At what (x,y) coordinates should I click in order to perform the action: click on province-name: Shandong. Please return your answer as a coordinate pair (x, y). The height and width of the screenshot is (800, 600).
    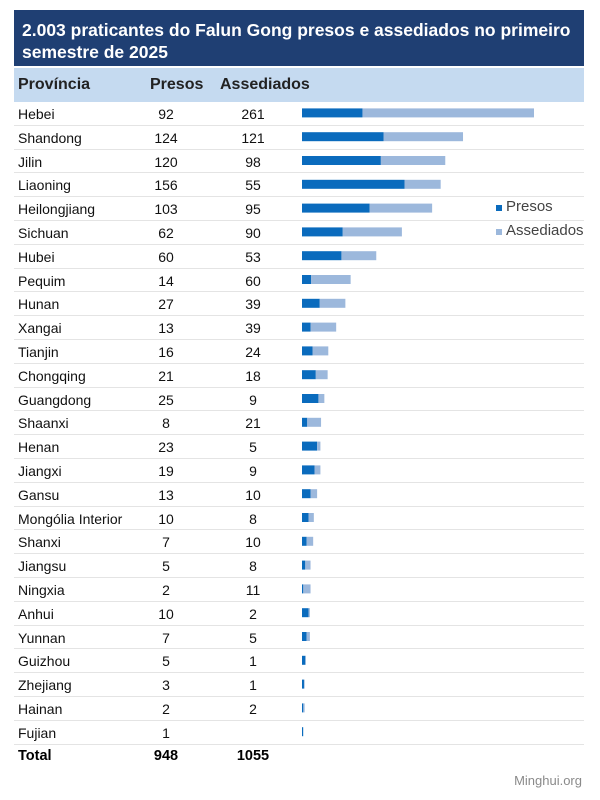
    Looking at the image, I should click on (50, 137).